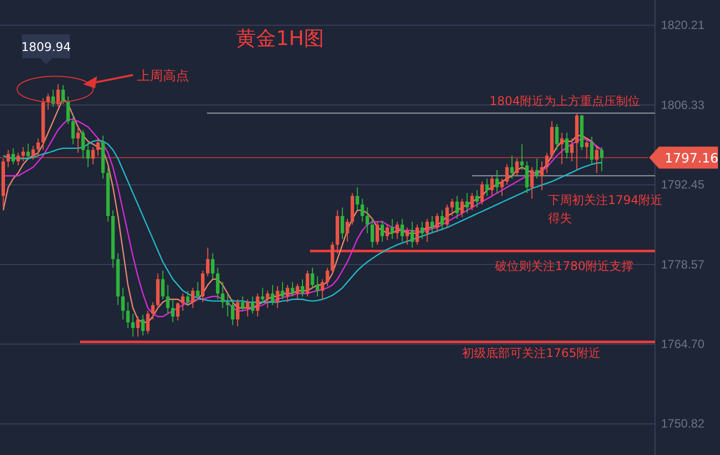 This screenshot has height=455, width=720. Describe the element at coordinates (46, 47) in the screenshot. I see `annotation: 1809.94` at that location.